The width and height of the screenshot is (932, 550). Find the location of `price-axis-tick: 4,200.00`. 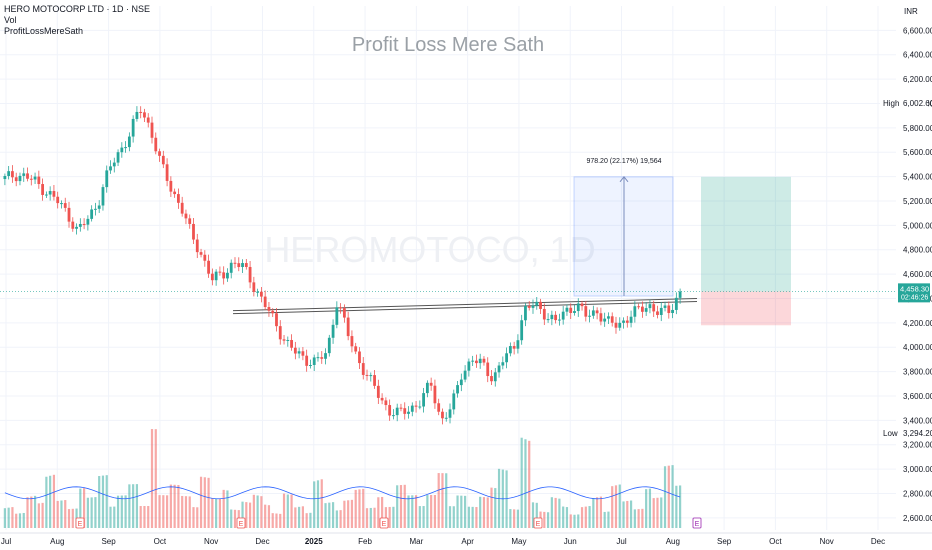

price-axis-tick: 4,200.00 is located at coordinates (917, 323).